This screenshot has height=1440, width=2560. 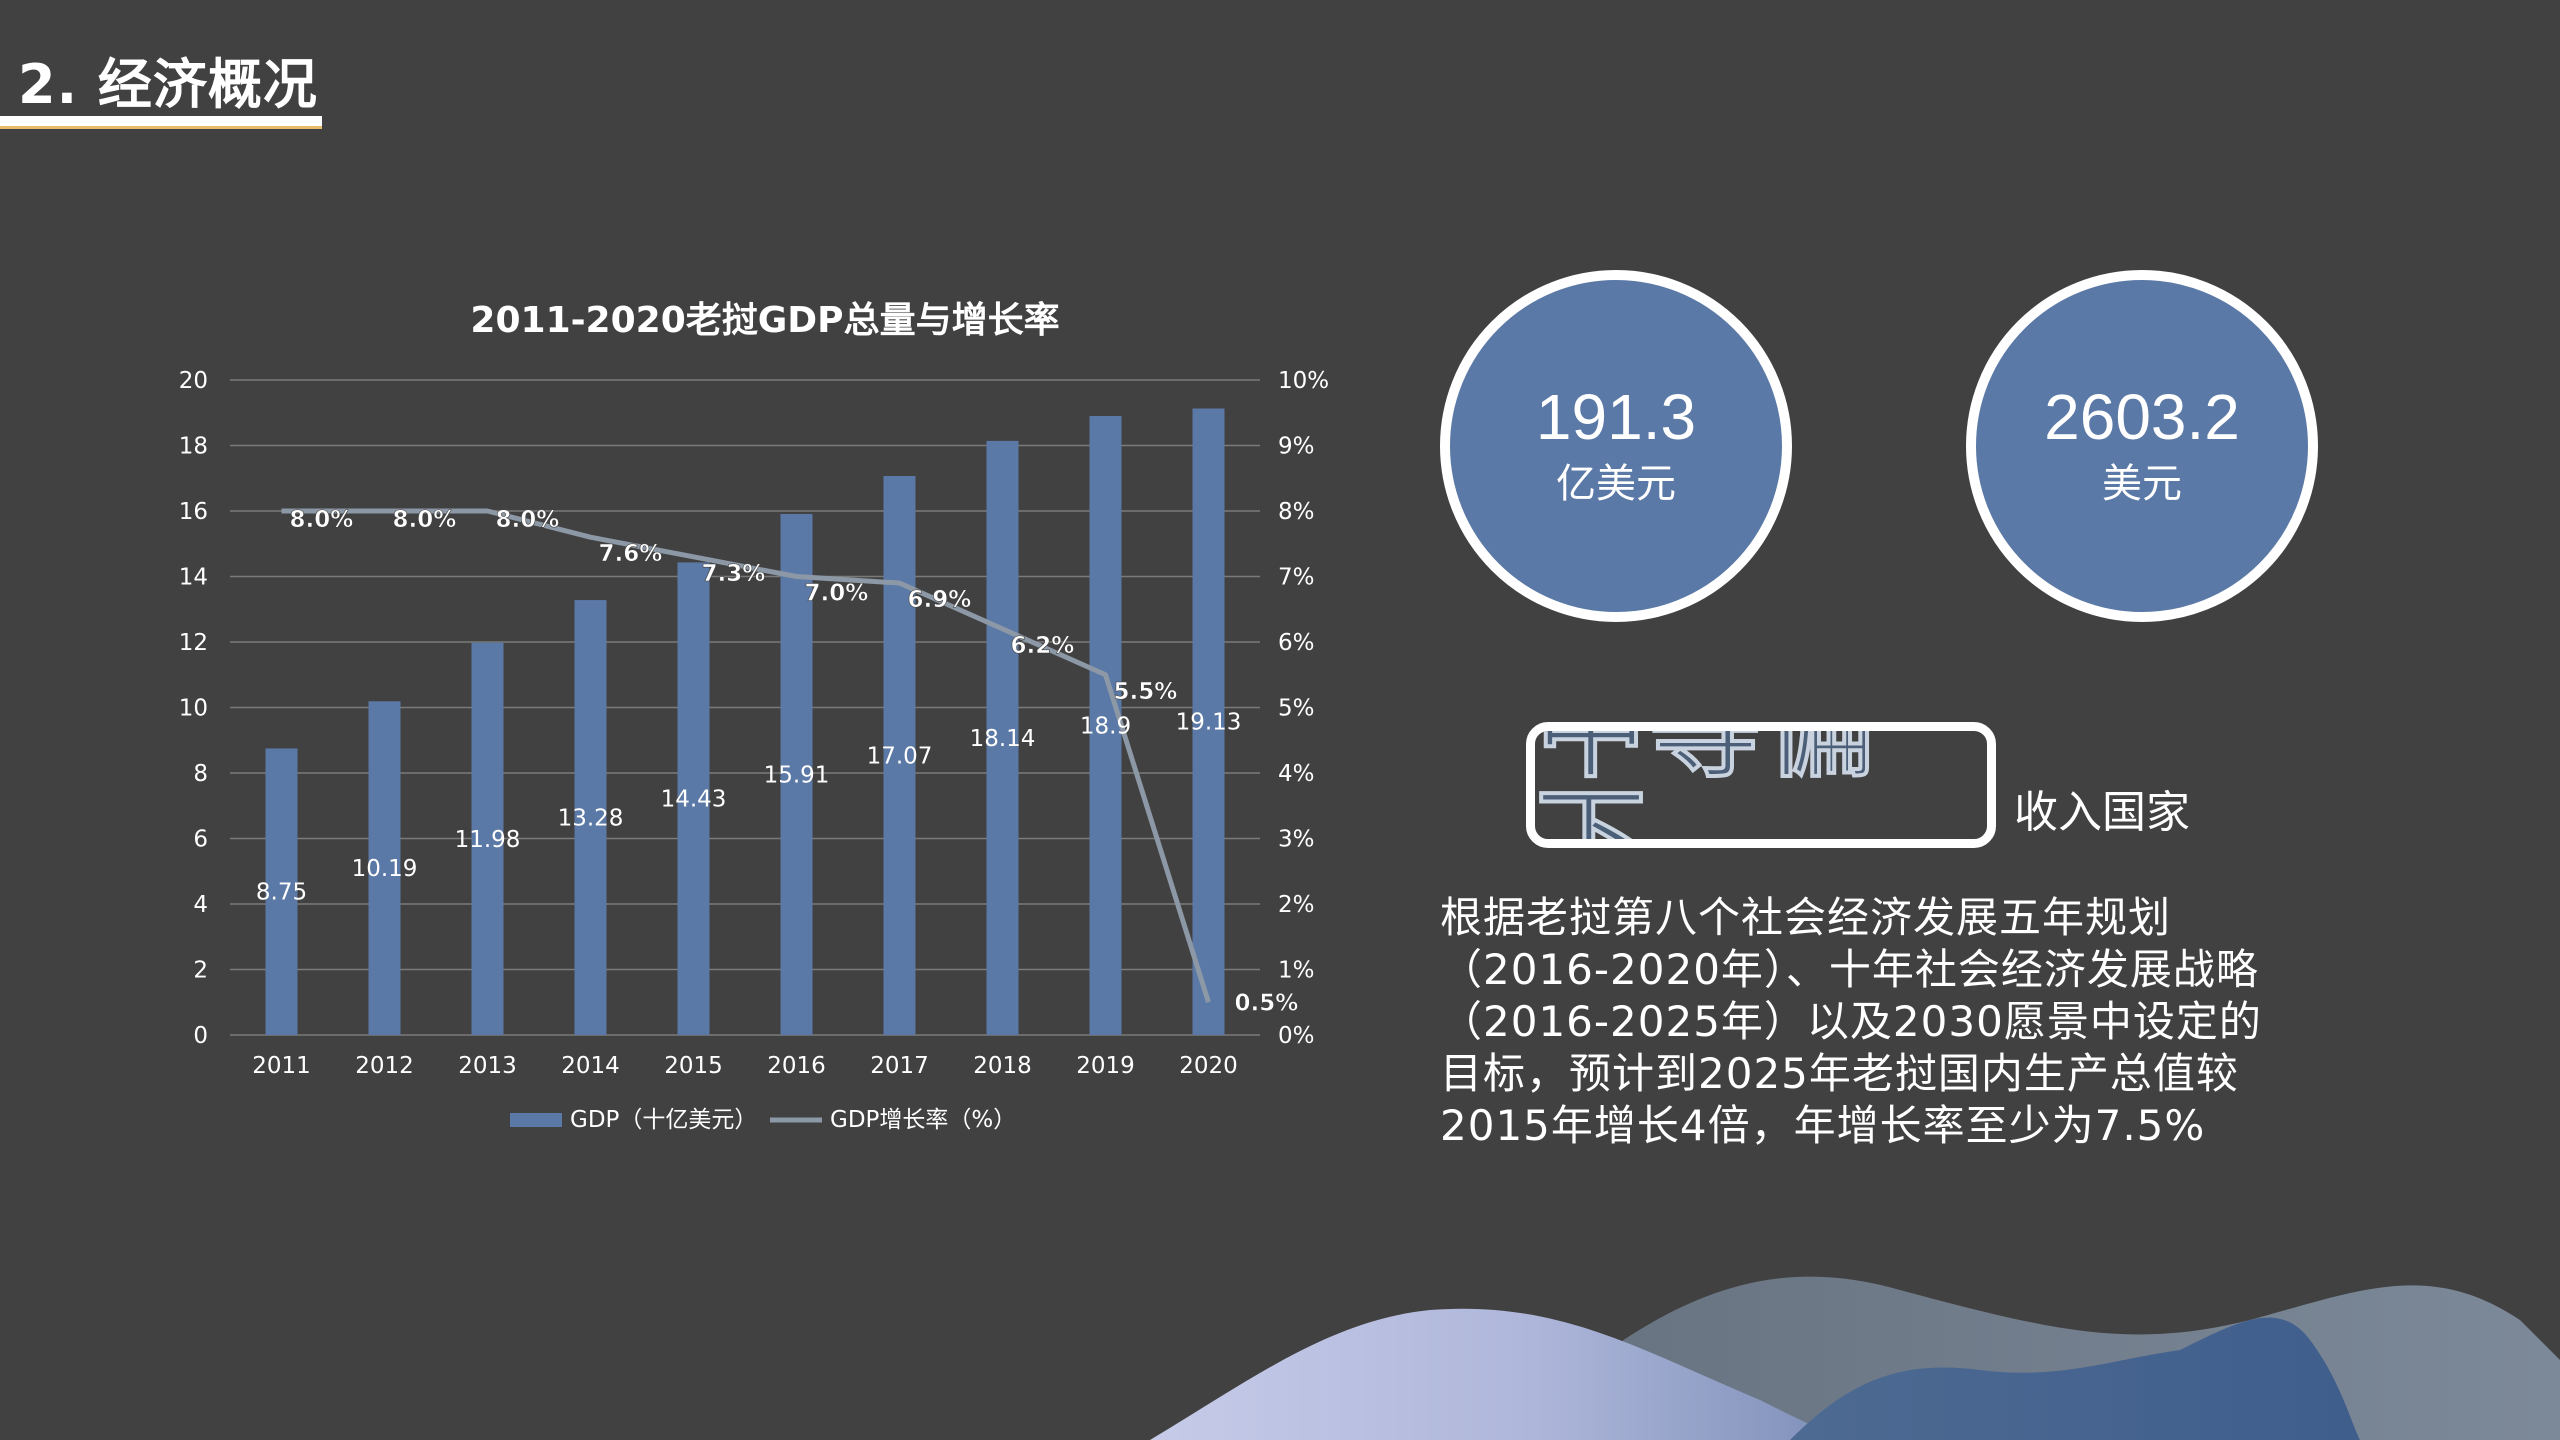 What do you see at coordinates (1146, 692) in the screenshot?
I see `growth-rate-label: 5.5%` at bounding box center [1146, 692].